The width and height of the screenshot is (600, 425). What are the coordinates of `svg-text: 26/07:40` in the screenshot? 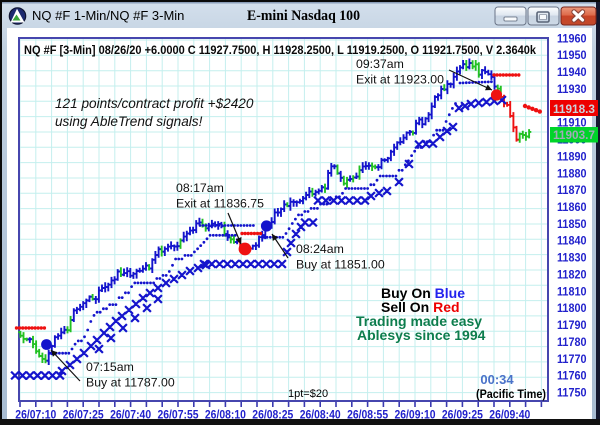 It's located at (130, 415).